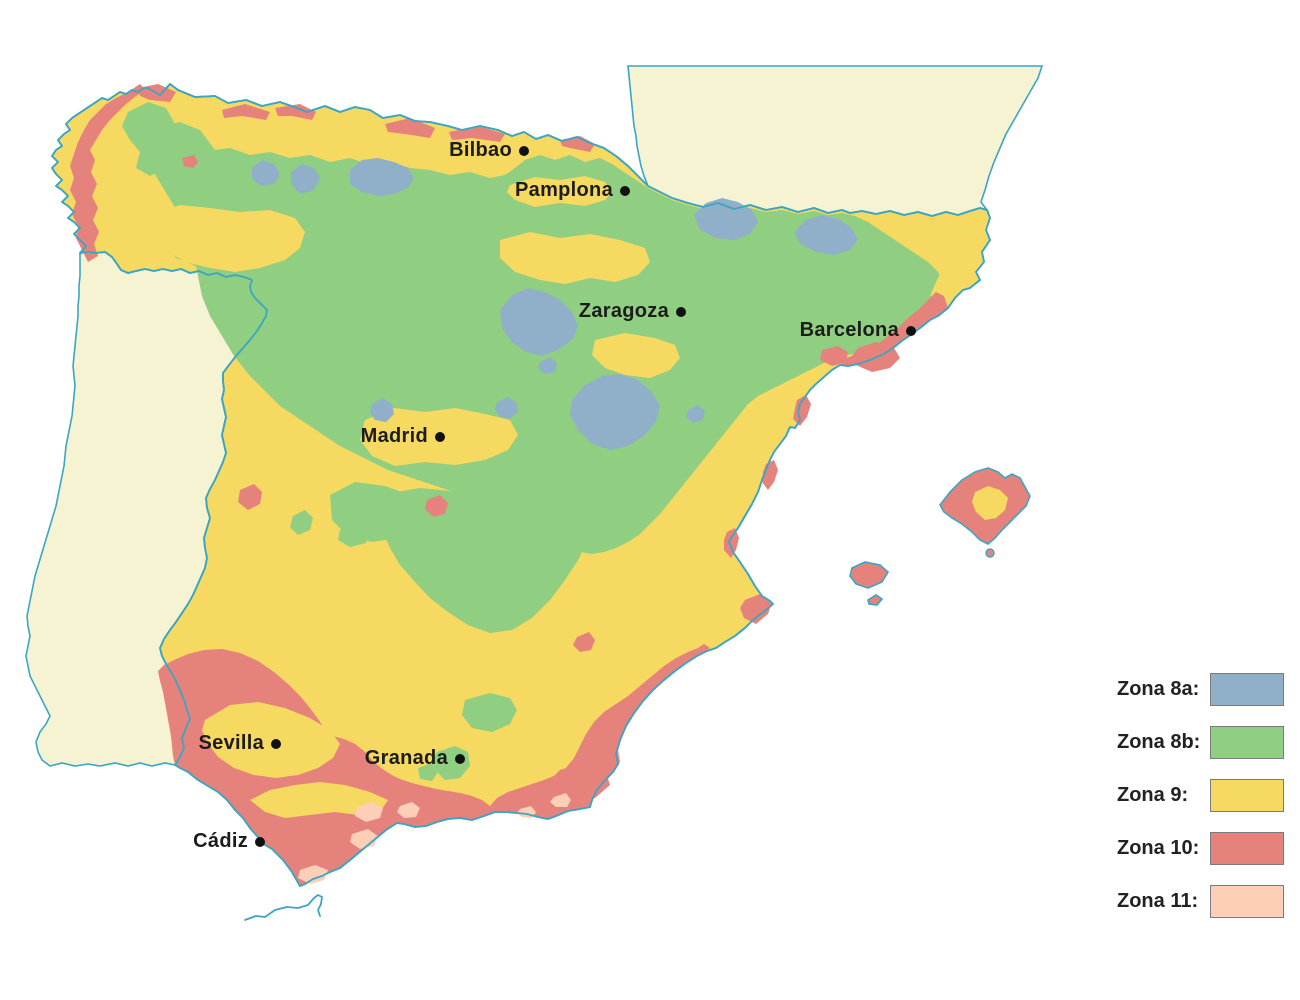 This screenshot has height=1000, width=1300. Describe the element at coordinates (283, 907) in the screenshot. I see `morocco-coastline` at that location.